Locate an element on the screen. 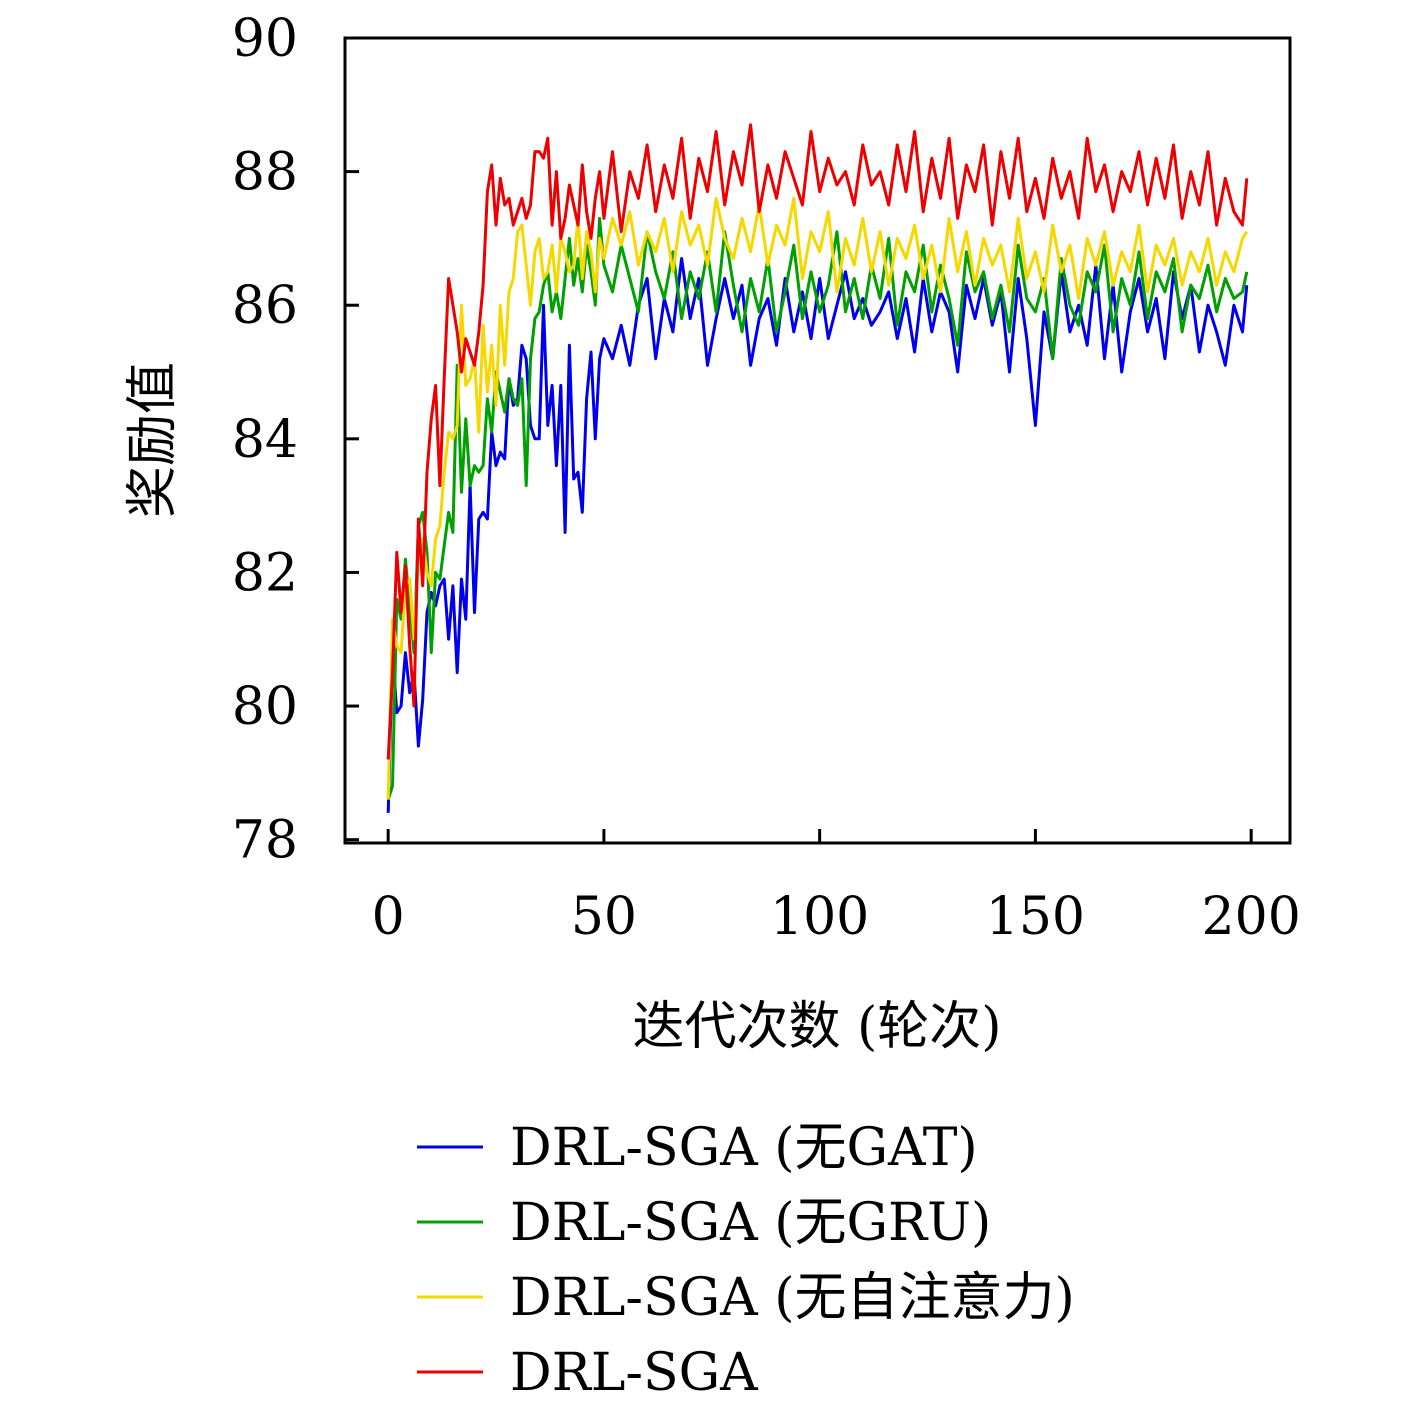 This screenshot has width=1417, height=1417. y-tick-label: 90 is located at coordinates (265, 39).